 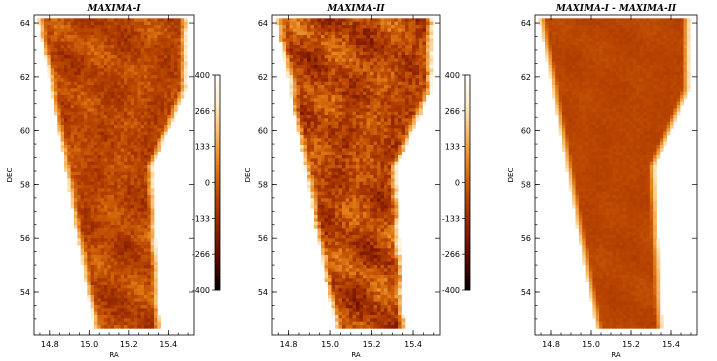 I want to click on colorbar-tick-label: -133, so click(x=201, y=218).